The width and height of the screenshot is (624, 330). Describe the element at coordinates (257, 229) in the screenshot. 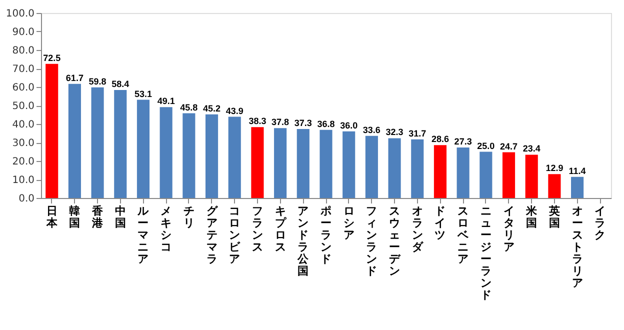

I see `x-tick-label: フランス` at that location.